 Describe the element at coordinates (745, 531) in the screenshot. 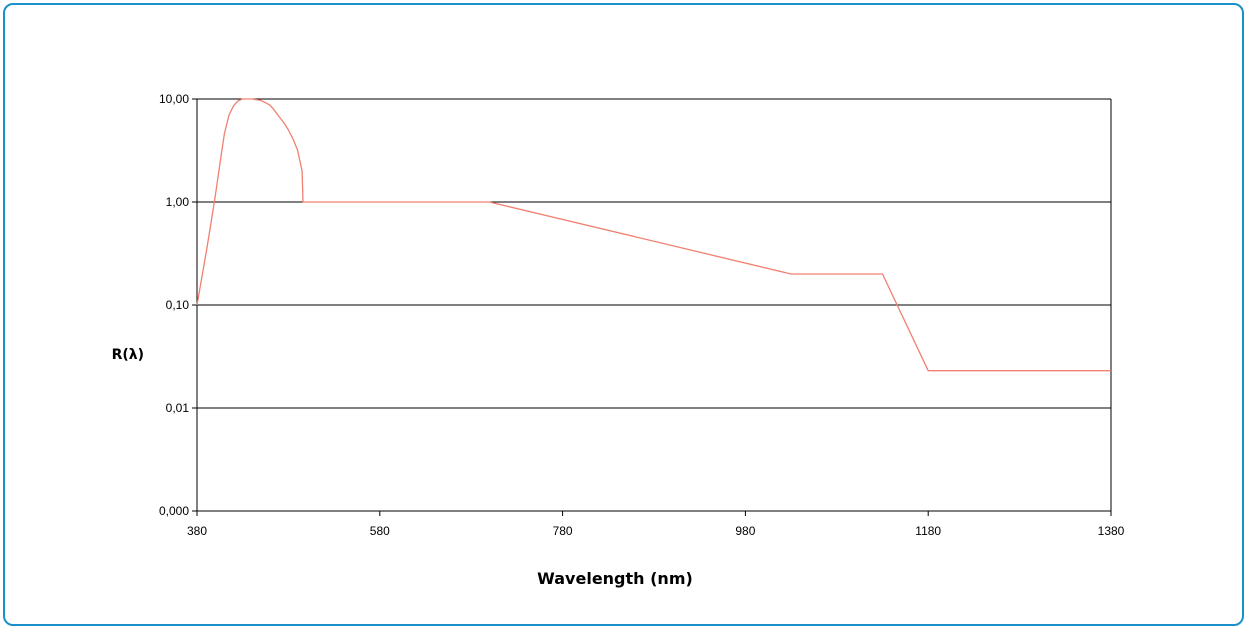

I see `x-tick-label: 980` at that location.